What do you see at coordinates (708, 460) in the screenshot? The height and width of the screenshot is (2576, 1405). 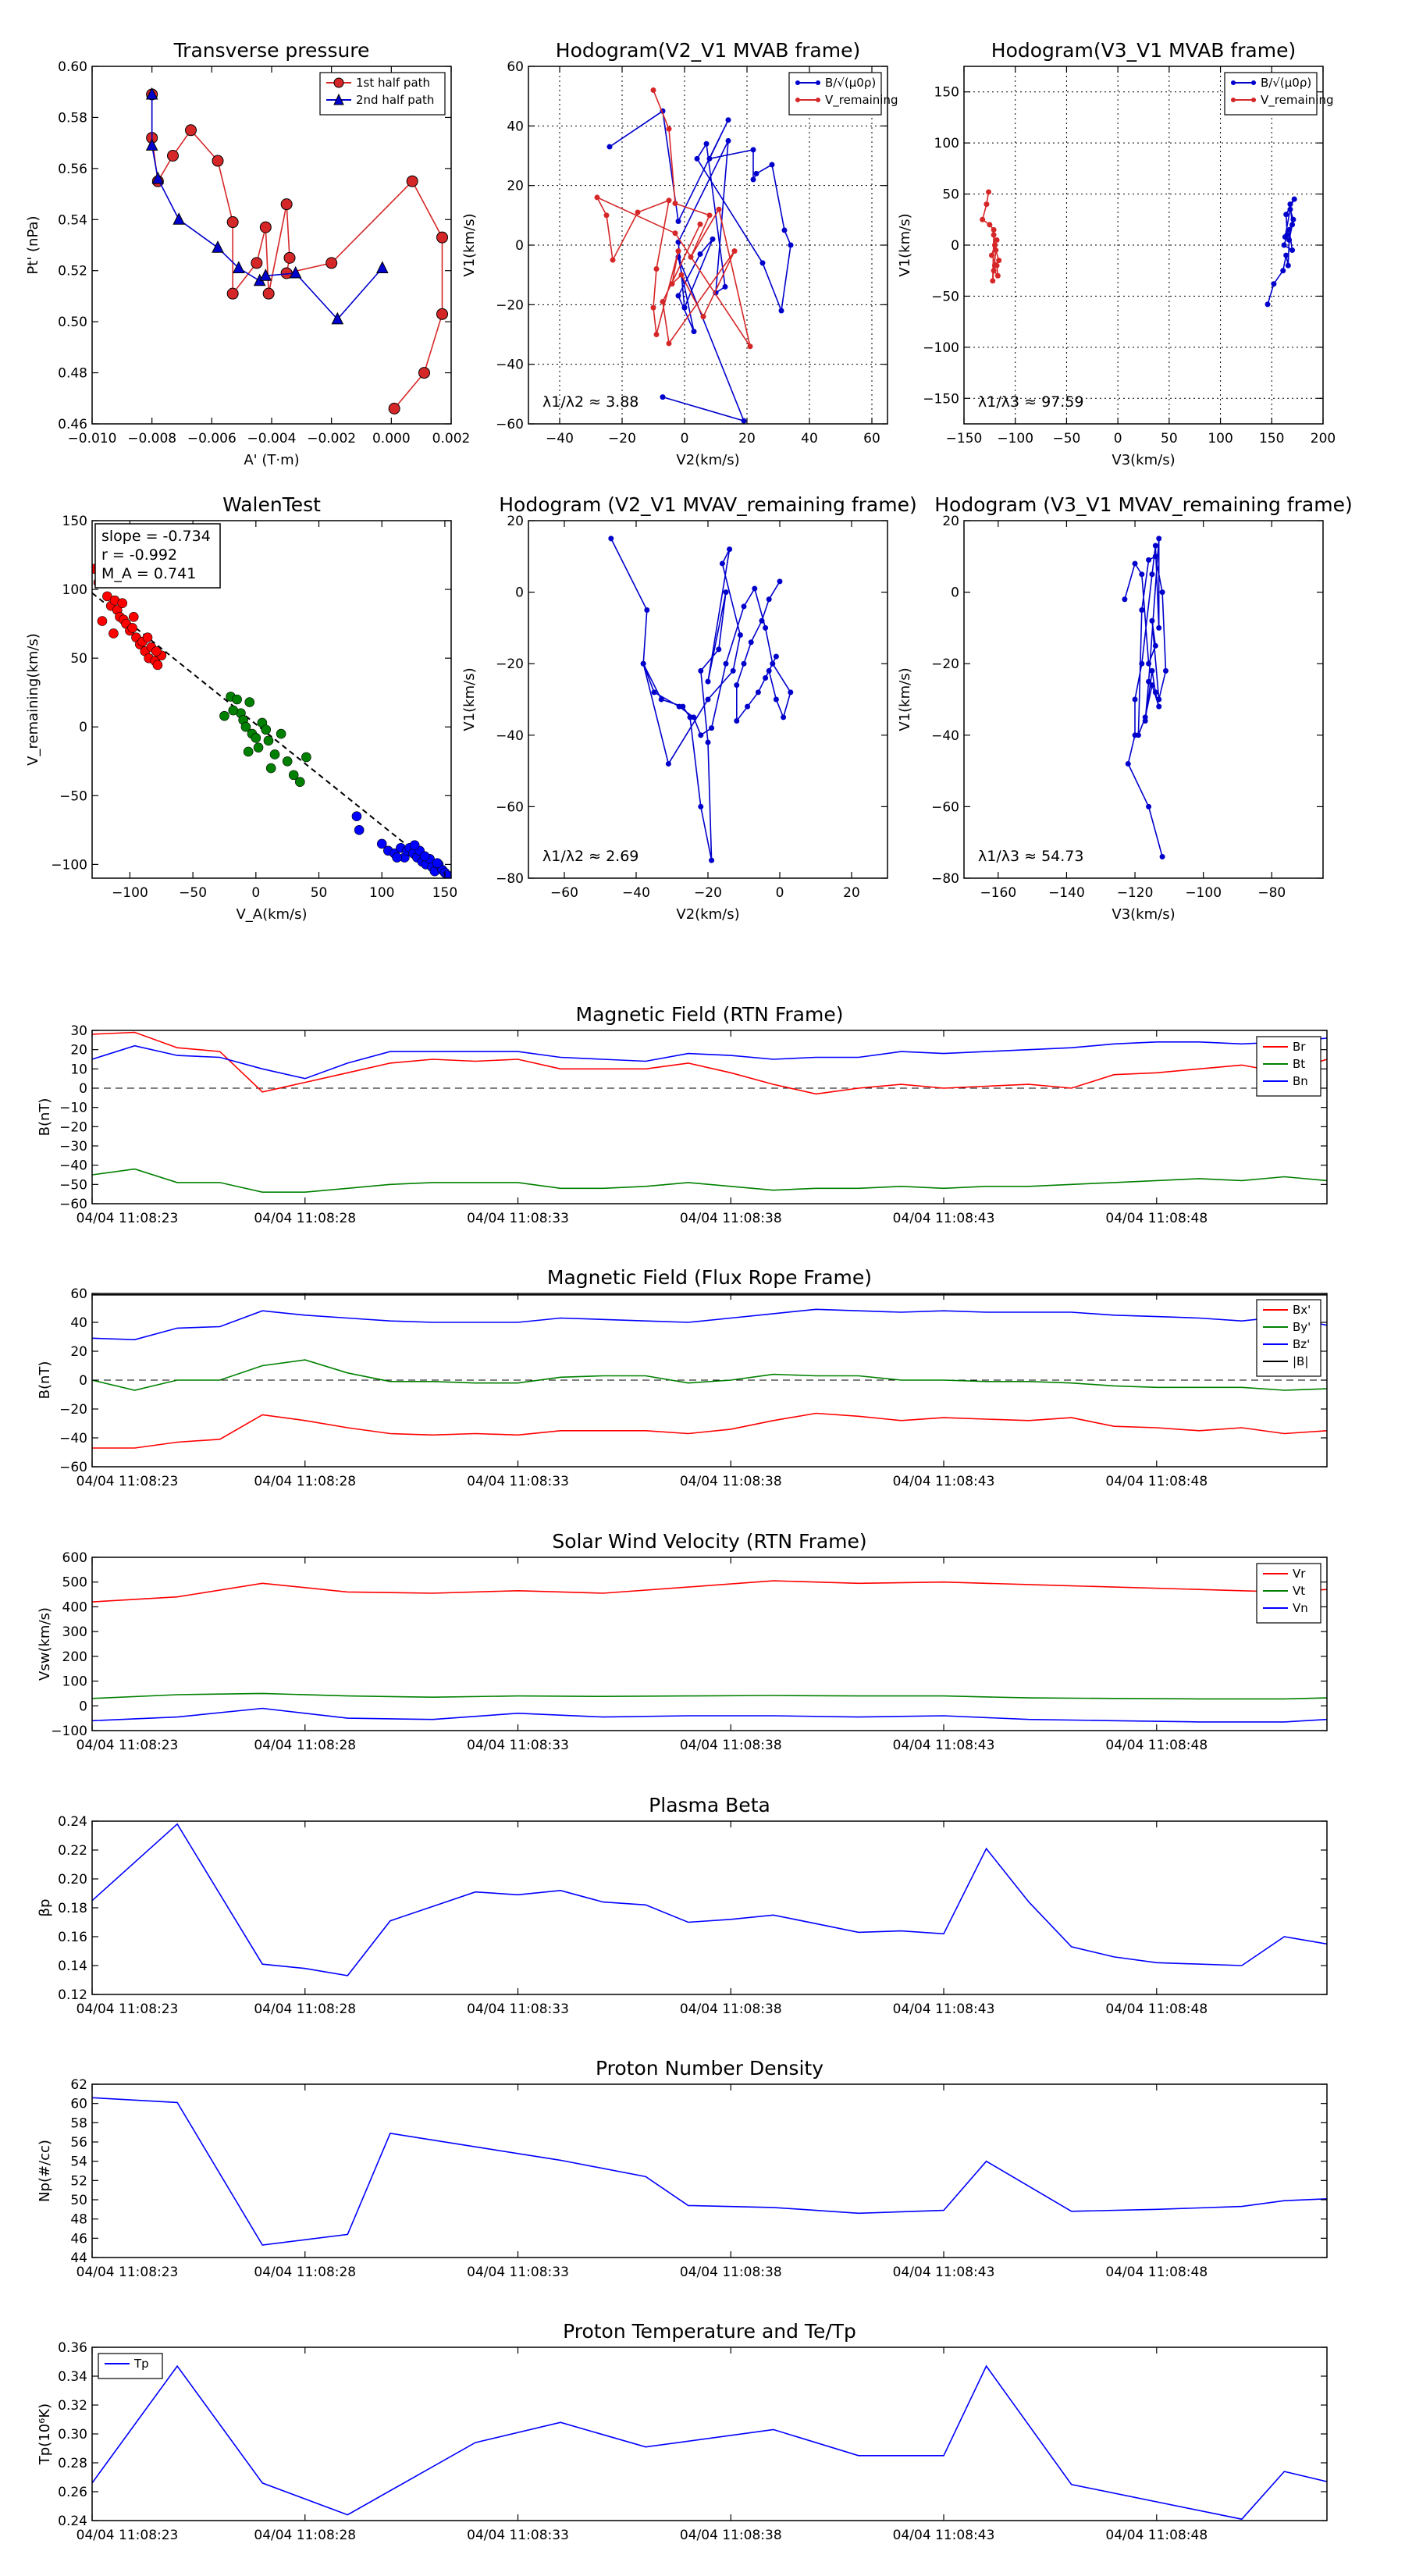 I see `x-axis-label: V2(km/s)` at bounding box center [708, 460].